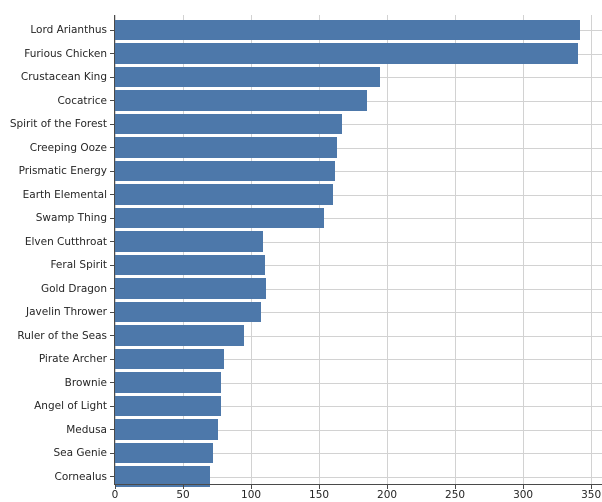 The width and height of the screenshot is (602, 502). I want to click on y-tick-label: Cornealus, so click(80, 476).